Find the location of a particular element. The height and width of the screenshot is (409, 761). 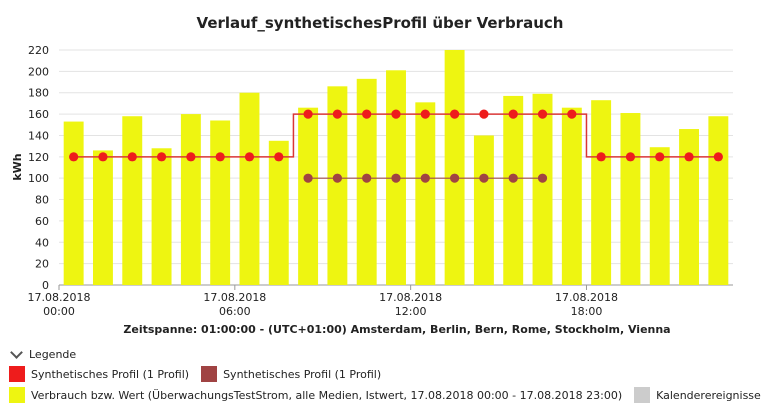

y-tick-label: 100 is located at coordinates (38, 178).